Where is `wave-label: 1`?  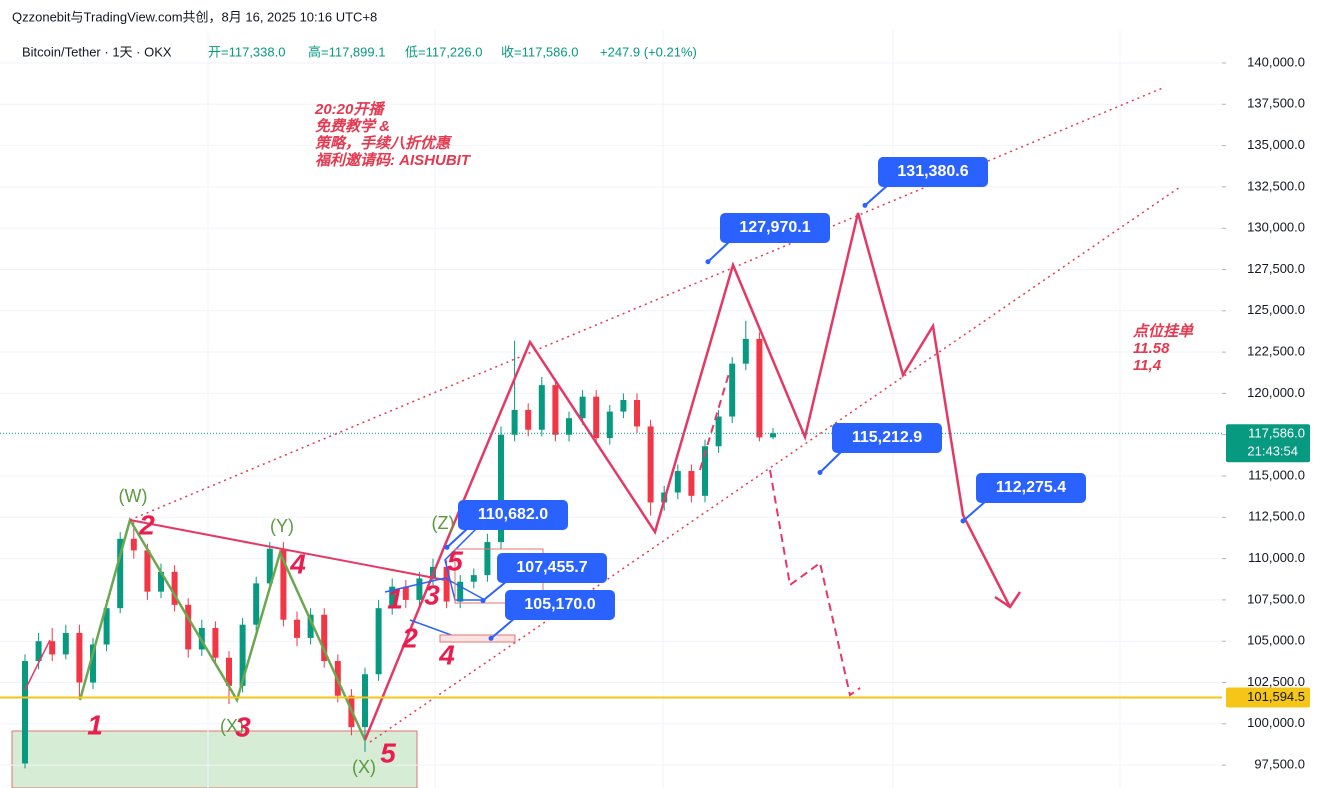
wave-label: 1 is located at coordinates (395, 598).